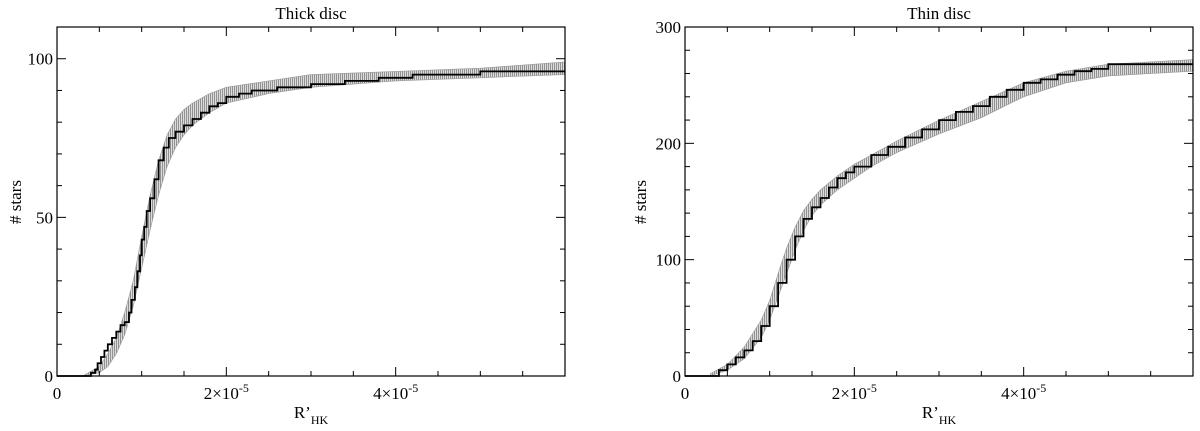  What do you see at coordinates (669, 143) in the screenshot?
I see `y-tick-label: 200` at bounding box center [669, 143].